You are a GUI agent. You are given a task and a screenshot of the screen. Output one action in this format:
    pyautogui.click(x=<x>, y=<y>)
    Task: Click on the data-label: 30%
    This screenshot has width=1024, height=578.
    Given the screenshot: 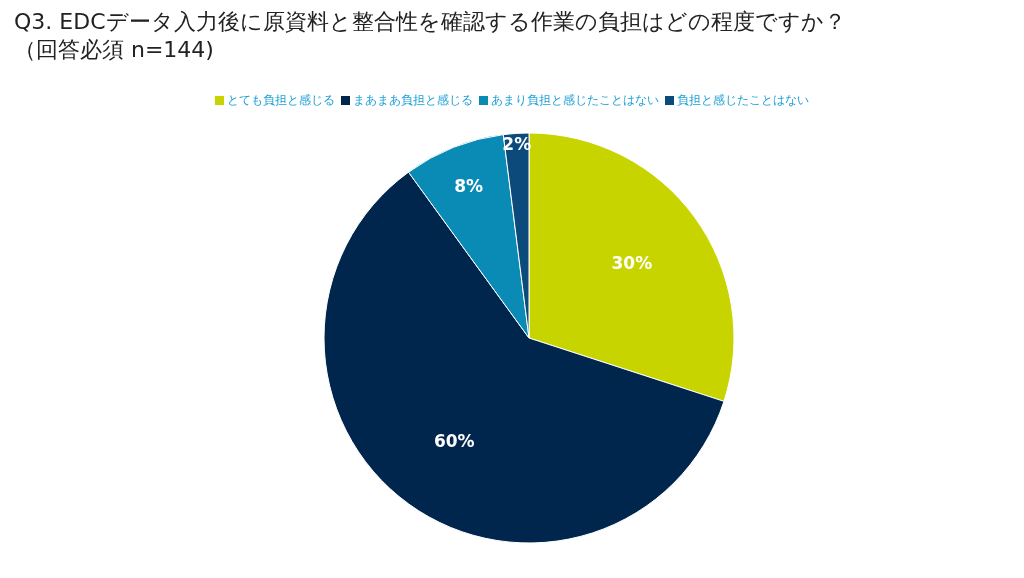 What is the action you would take?
    pyautogui.click(x=632, y=263)
    